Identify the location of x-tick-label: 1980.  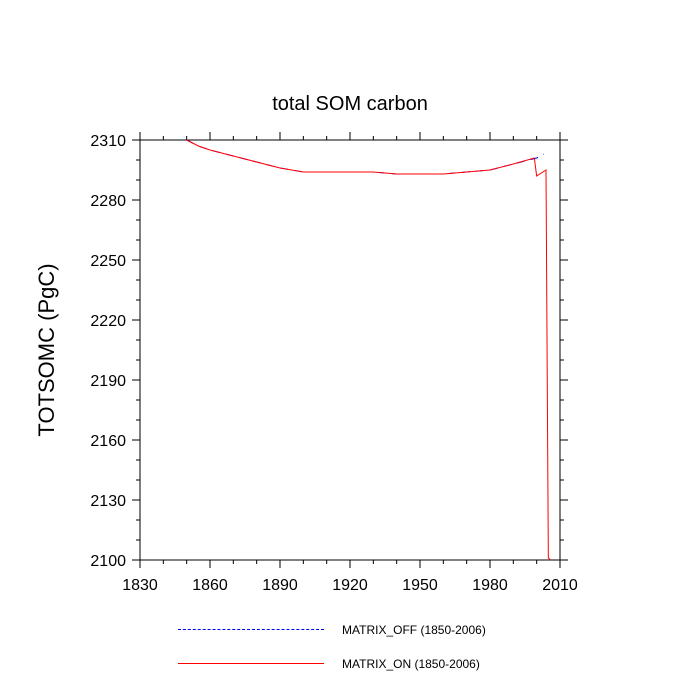
(490, 585).